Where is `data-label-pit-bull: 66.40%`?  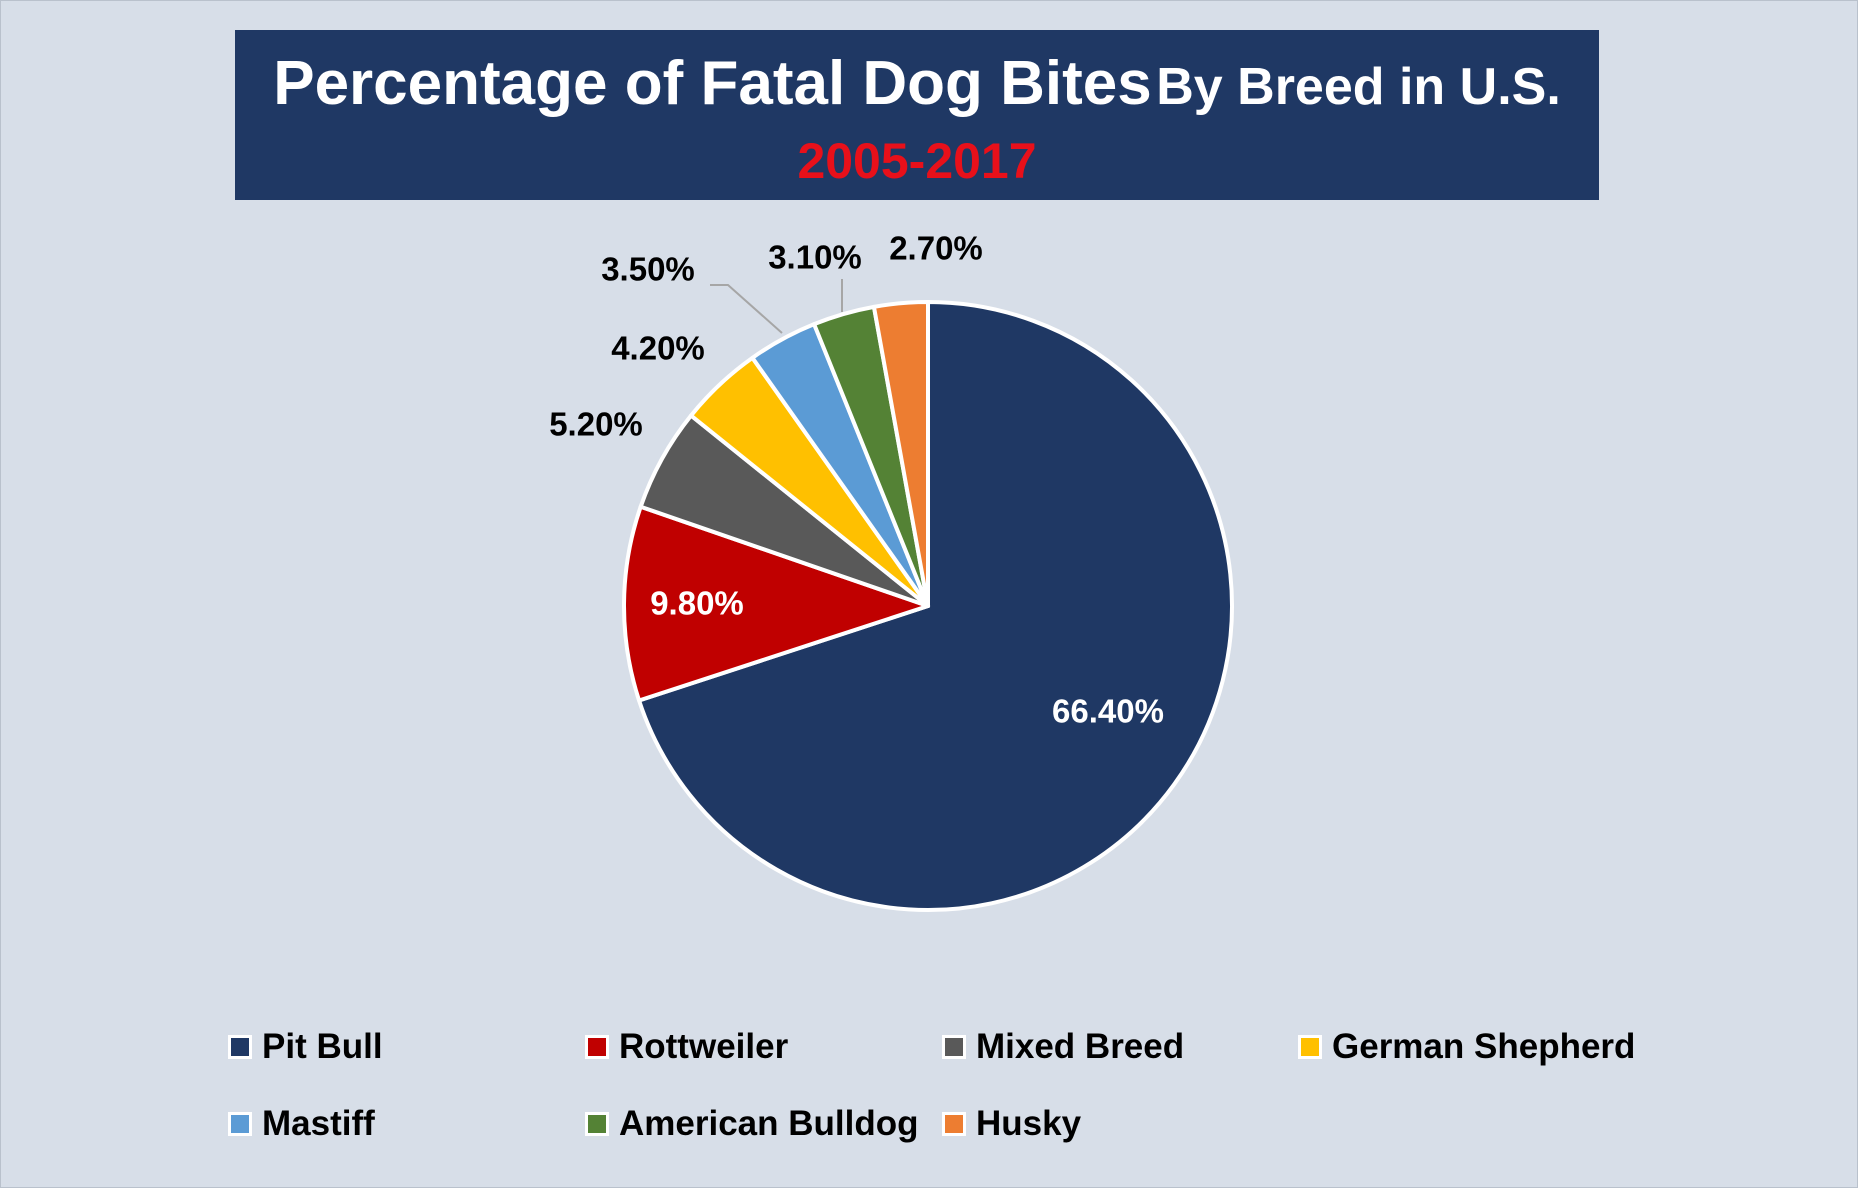 data-label-pit-bull: 66.40% is located at coordinates (1108, 711).